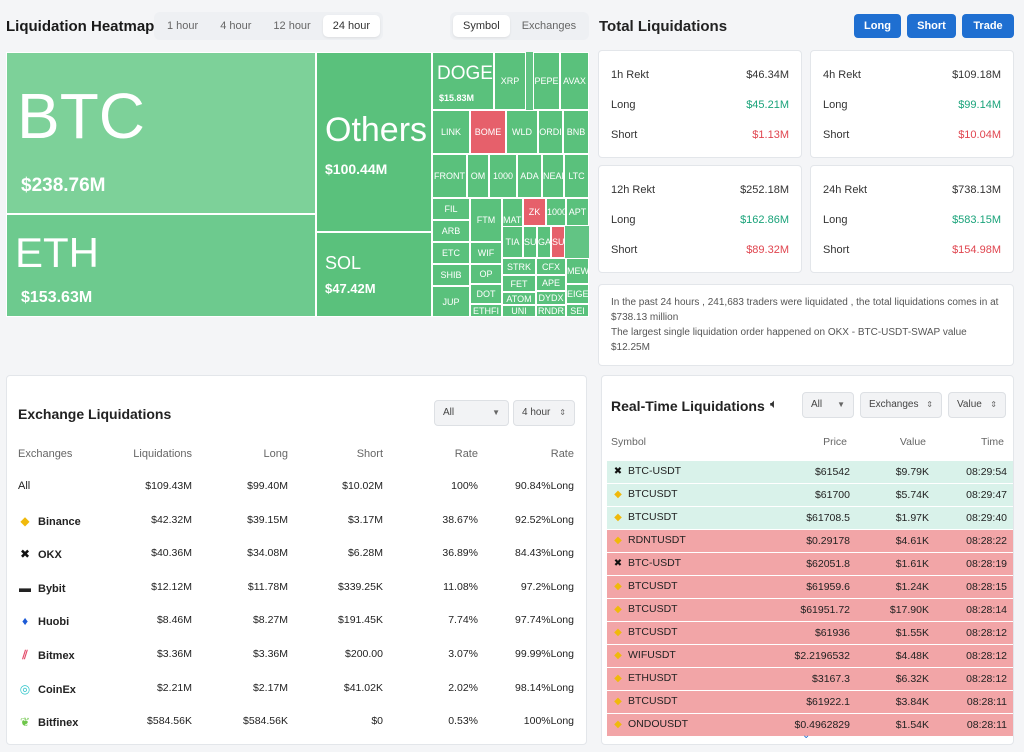  Describe the element at coordinates (522, 132) in the screenshot. I see `heatmap-tile: WLD` at that location.